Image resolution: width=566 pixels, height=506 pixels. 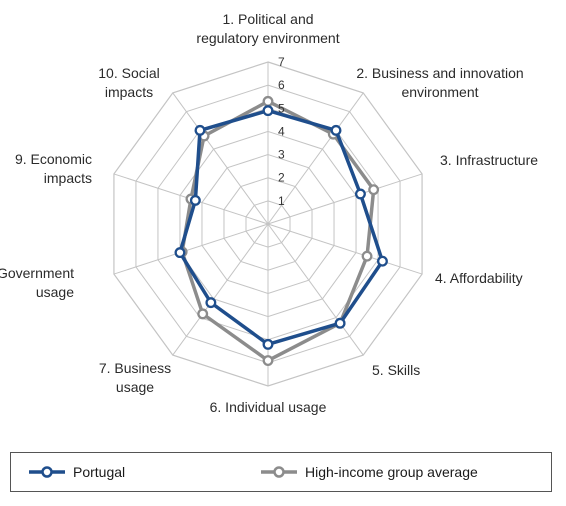 I want to click on axis-label-10: 10. Social impacts, so click(x=128, y=82).